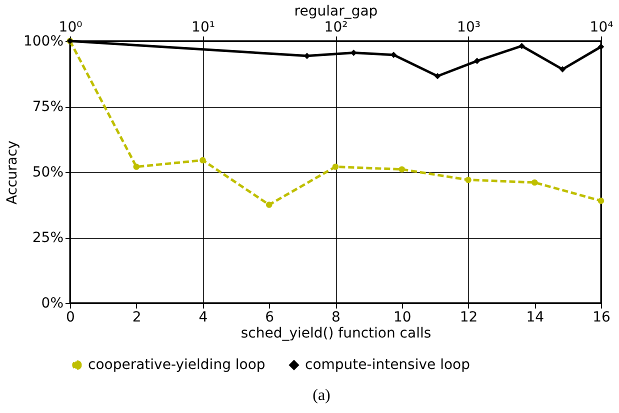 The height and width of the screenshot is (413, 619). Describe the element at coordinates (203, 318) in the screenshot. I see `x-tick-label: 4` at that location.